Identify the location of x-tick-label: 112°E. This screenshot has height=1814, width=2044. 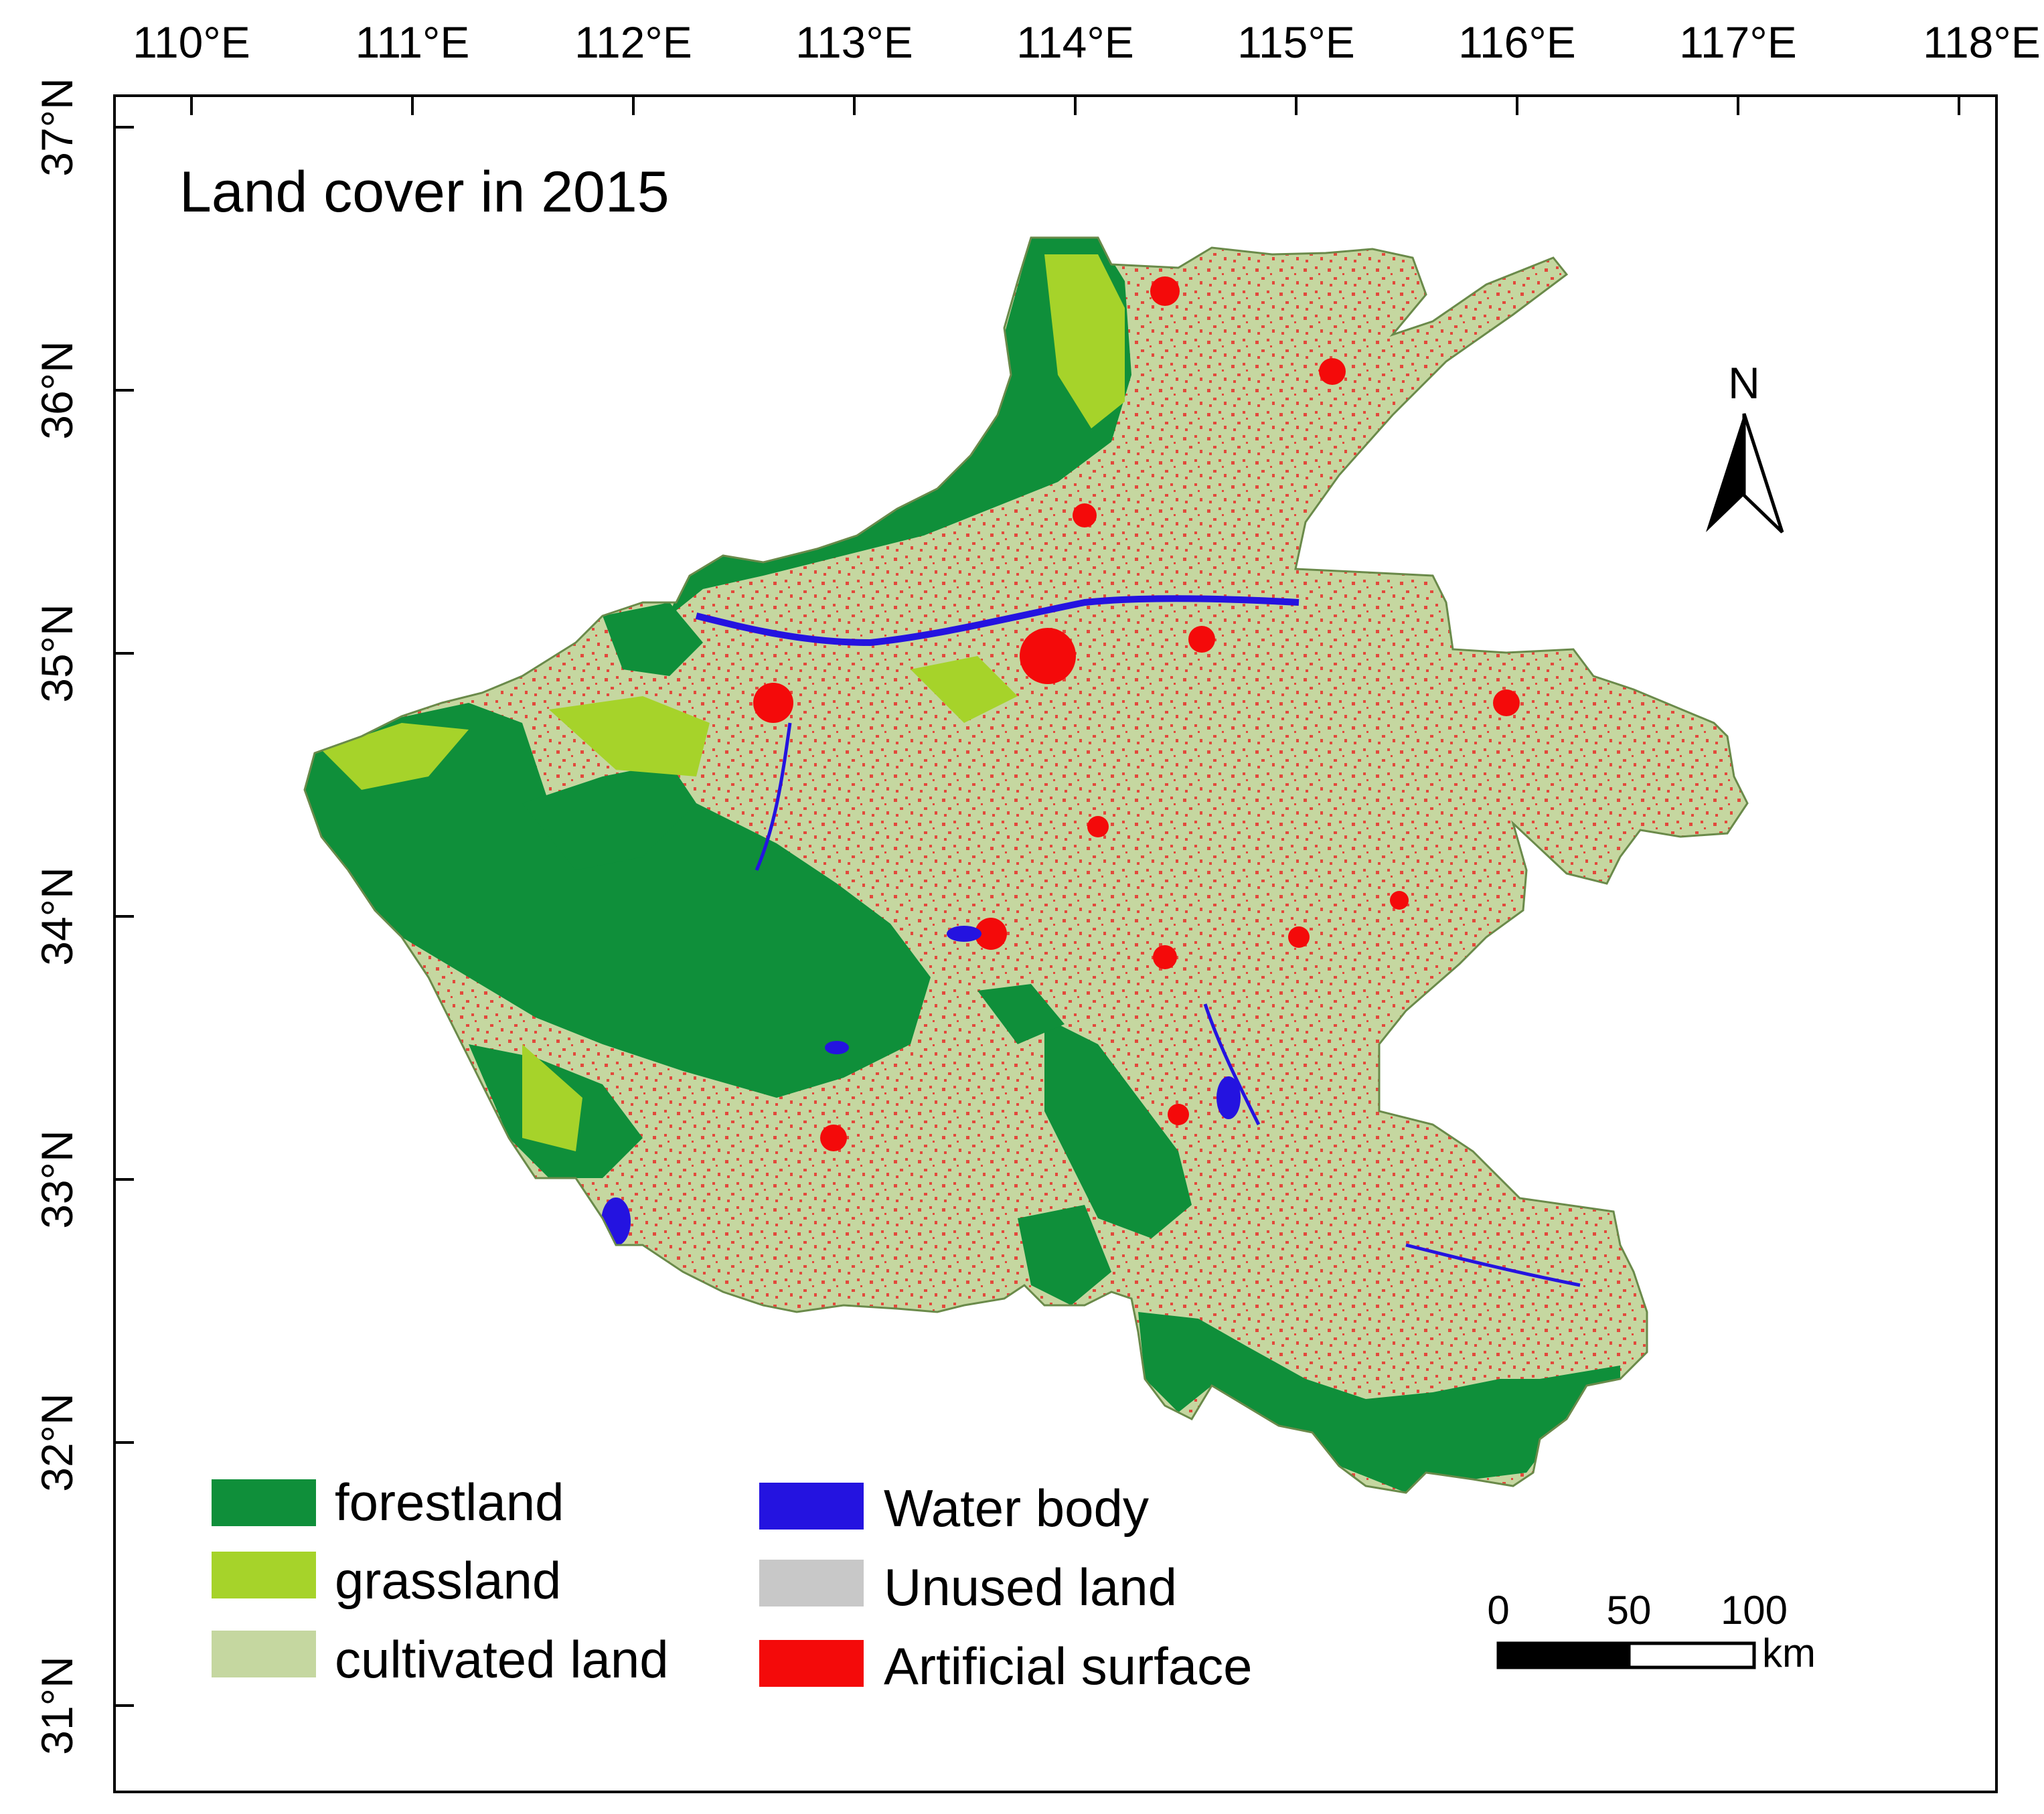
(633, 42).